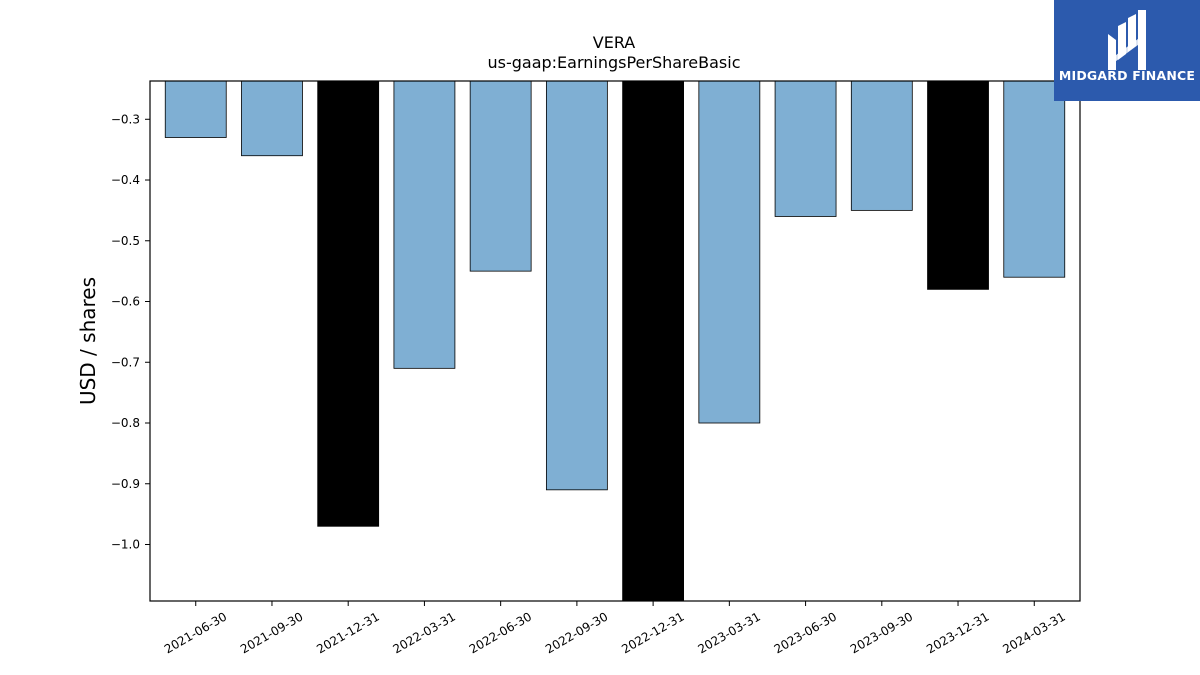  Describe the element at coordinates (195, 632) in the screenshot. I see `x-tick-label: 2021-06-30` at that location.